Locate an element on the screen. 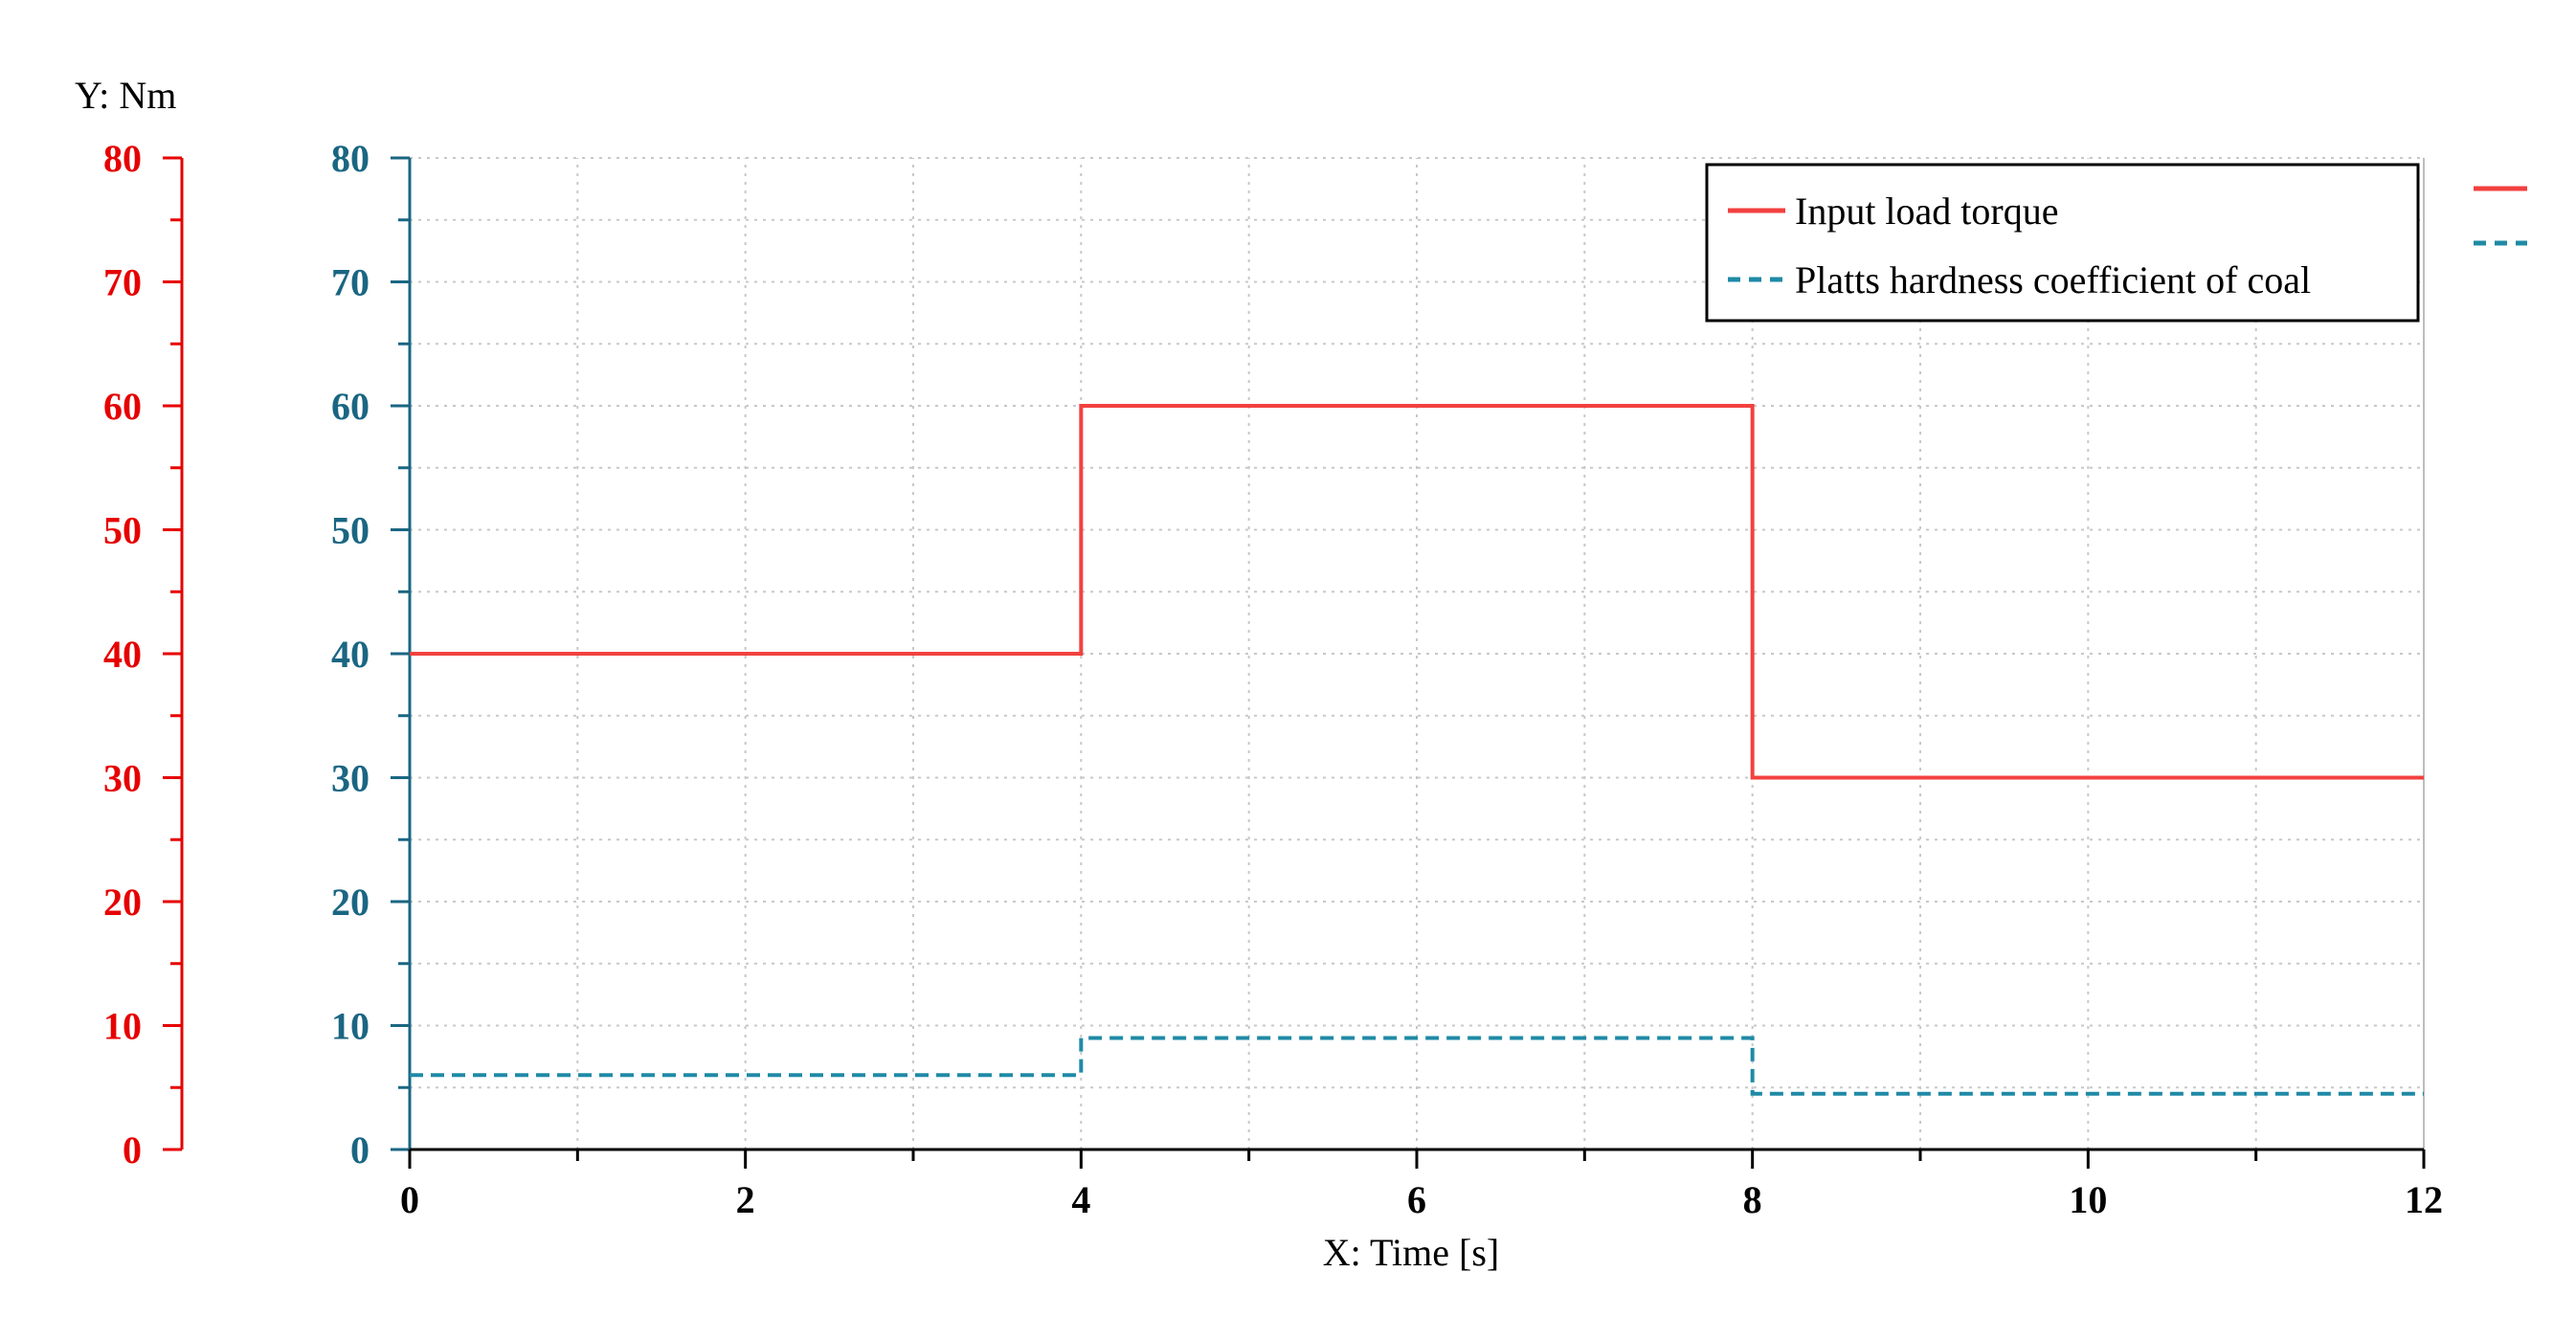 This screenshot has height=1317, width=2576. main-y-axis-tick-label: 0 is located at coordinates (360, 1150).